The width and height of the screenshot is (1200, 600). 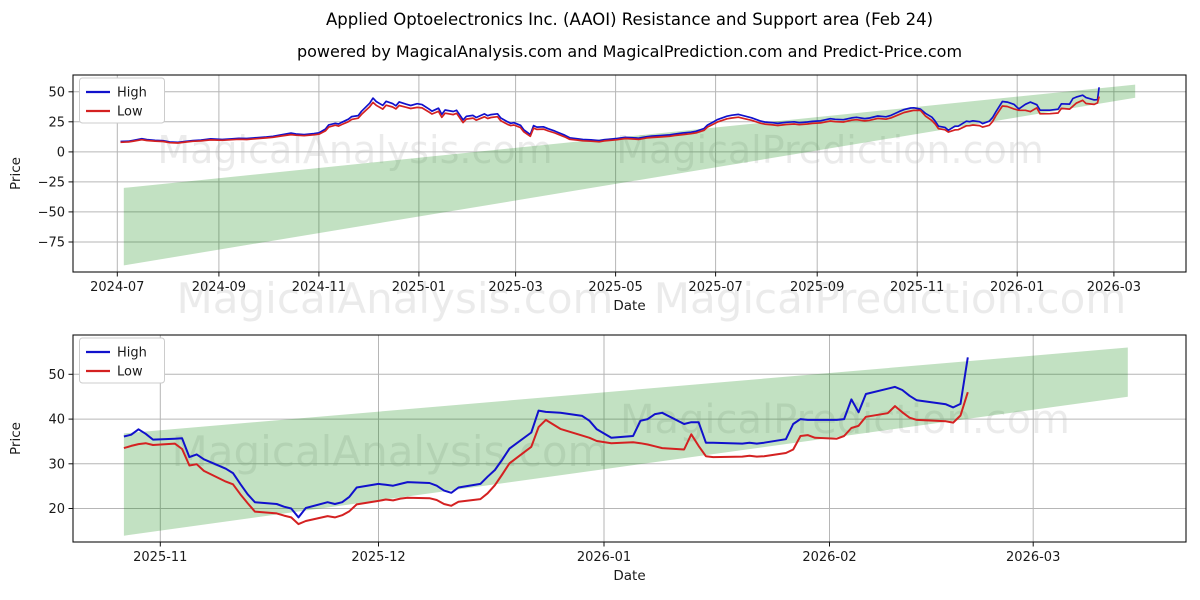 I want to click on y-tick-label: −25, so click(x=51, y=182).